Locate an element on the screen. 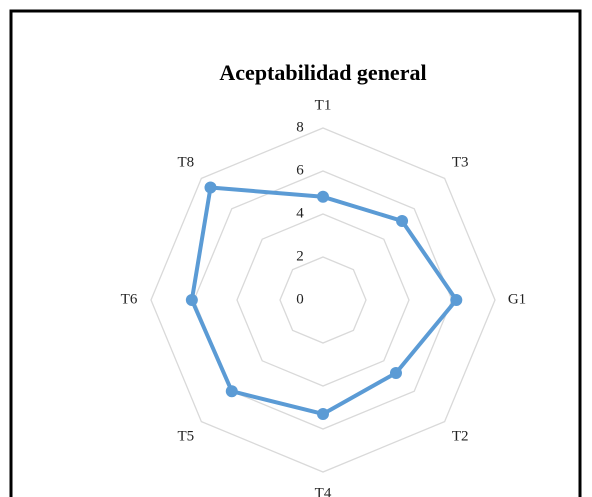 Image resolution: width=592 pixels, height=497 pixels. category-label: T5 is located at coordinates (185, 437).